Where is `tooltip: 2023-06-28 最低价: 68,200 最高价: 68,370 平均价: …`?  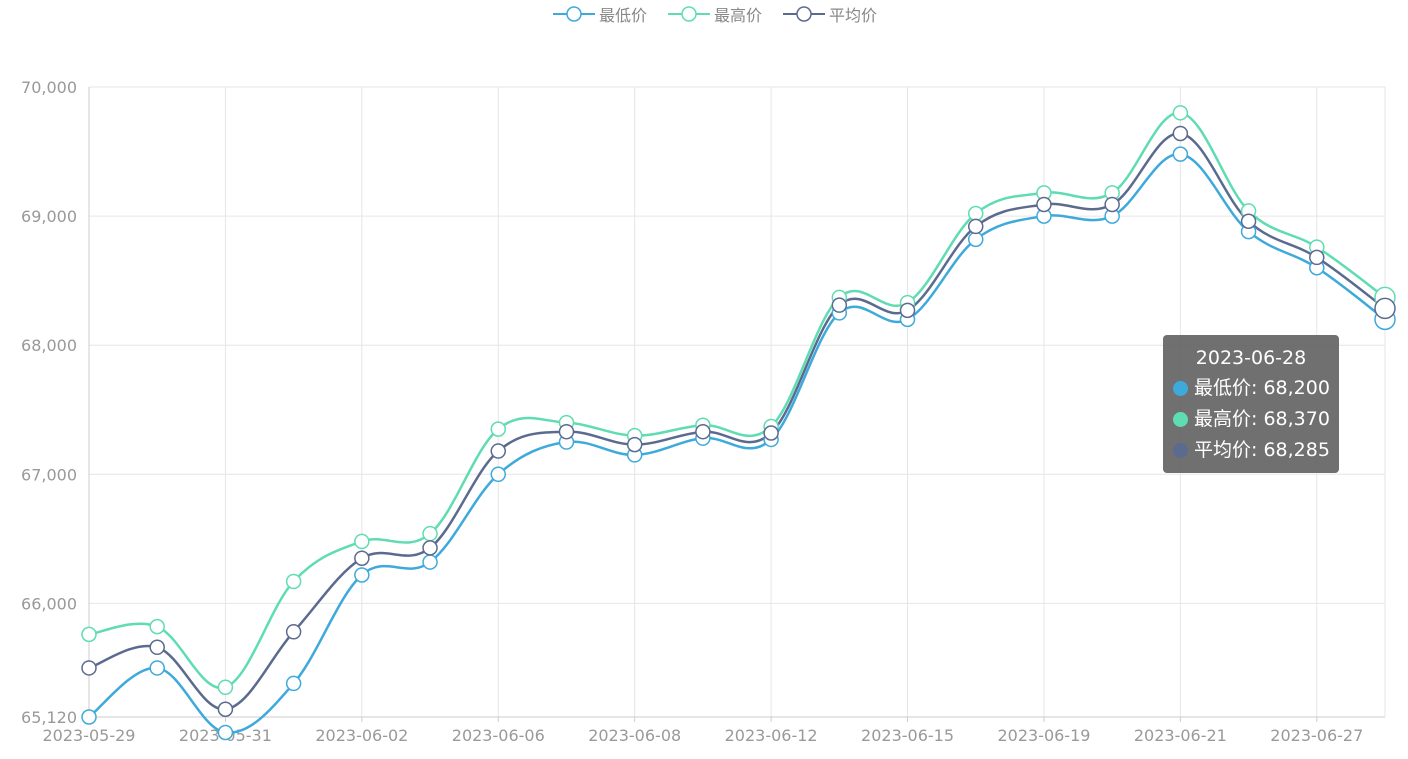 tooltip: 2023-06-28 最低价: 68,200 最高价: 68,370 平均价: … is located at coordinates (1251, 404).